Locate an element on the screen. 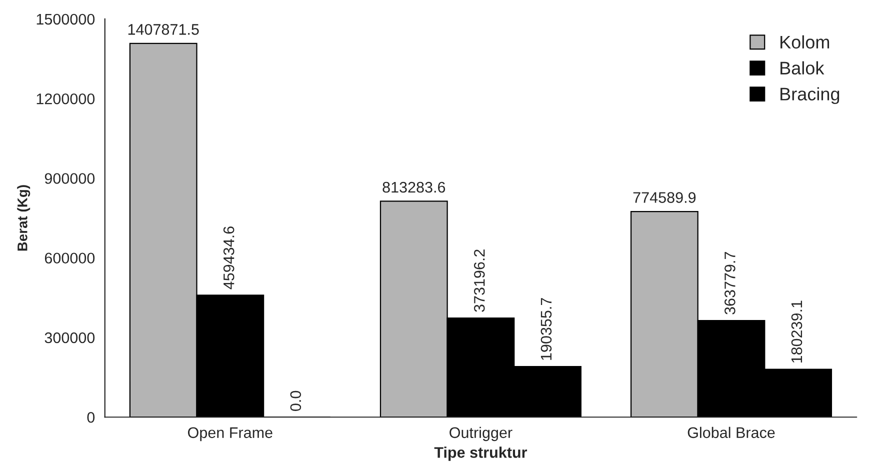  y-axis-title: Berat (Kg) is located at coordinates (23, 218).